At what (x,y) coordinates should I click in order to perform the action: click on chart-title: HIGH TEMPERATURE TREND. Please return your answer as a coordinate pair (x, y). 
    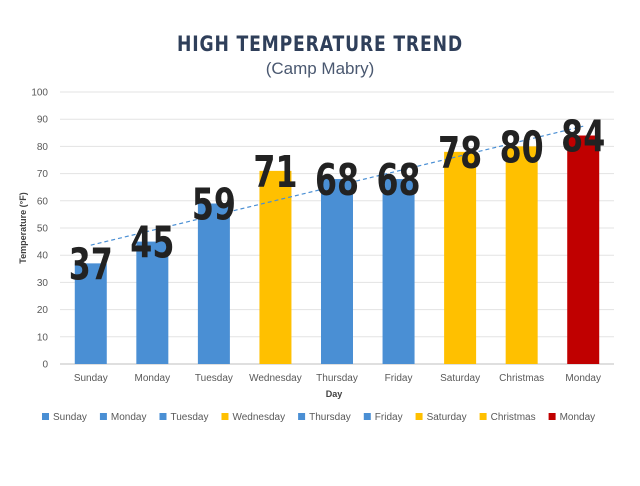
    Looking at the image, I should click on (320, 44).